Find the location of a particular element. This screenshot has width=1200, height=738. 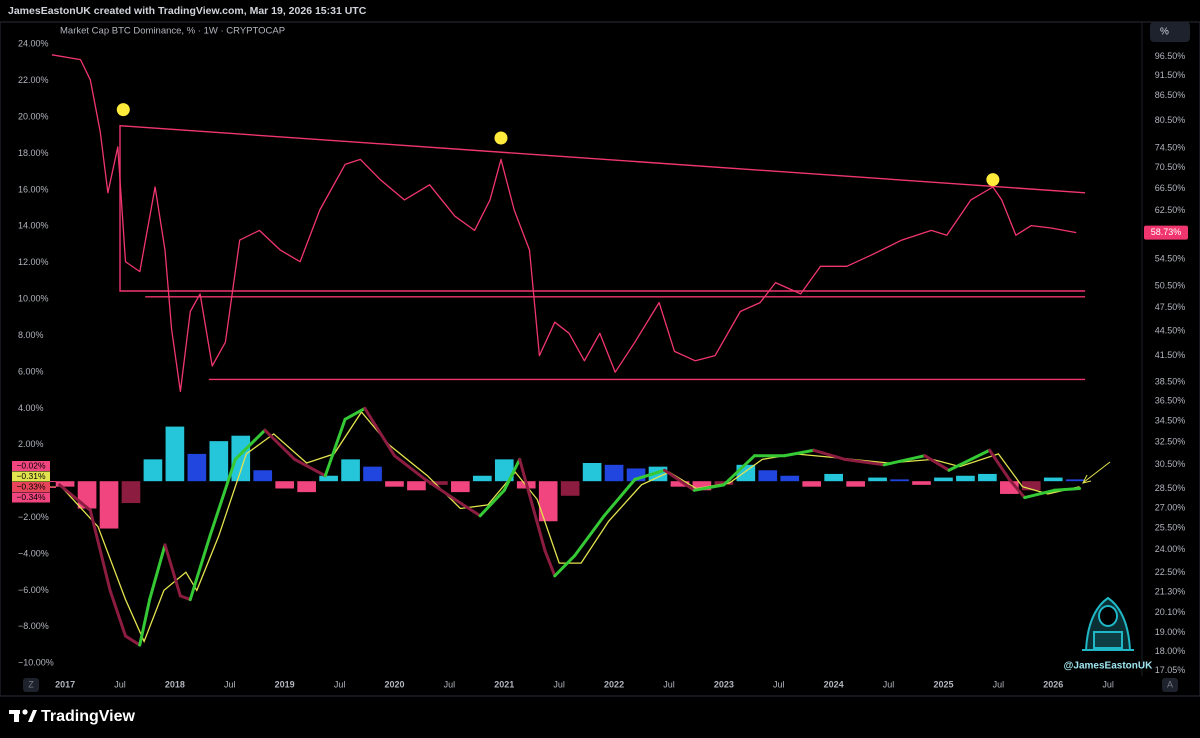

y2-tick-label: 17.05% is located at coordinates (1170, 670).